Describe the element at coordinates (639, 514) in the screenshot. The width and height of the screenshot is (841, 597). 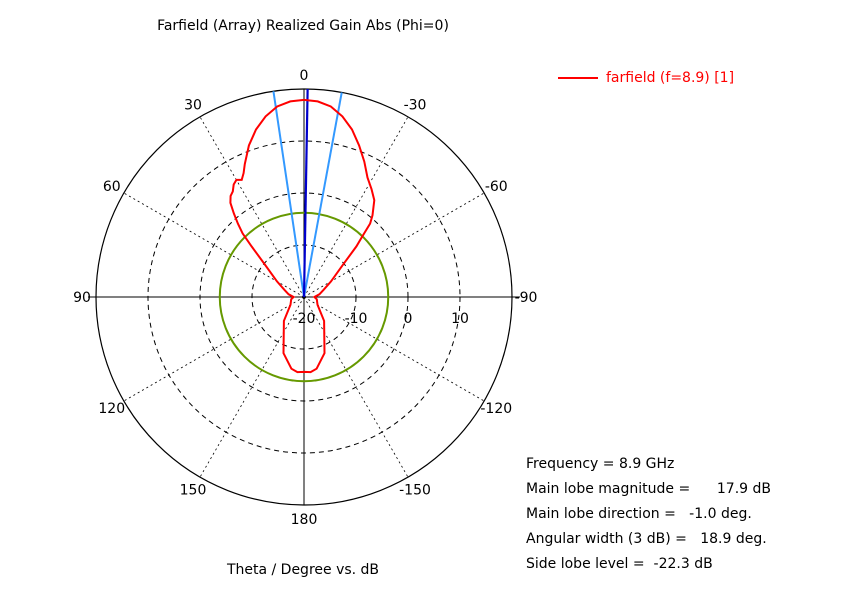
I see `info-main-lobe-direction: Main lobe direction = -1.0 deg.` at that location.